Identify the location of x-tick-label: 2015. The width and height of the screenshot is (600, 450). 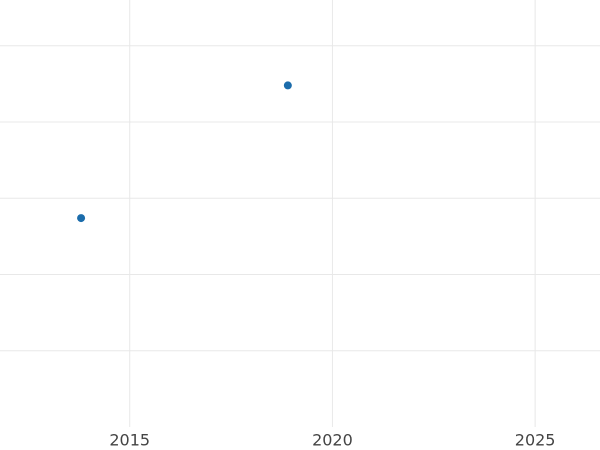
(129, 440).